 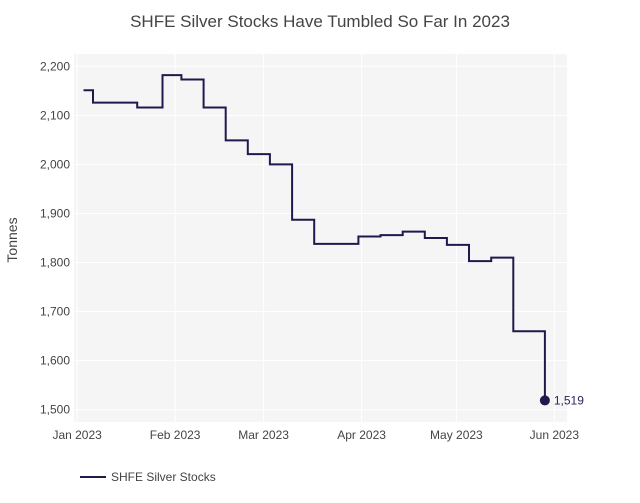 What do you see at coordinates (55, 66) in the screenshot?
I see `y-tick-label: 2,200` at bounding box center [55, 66].